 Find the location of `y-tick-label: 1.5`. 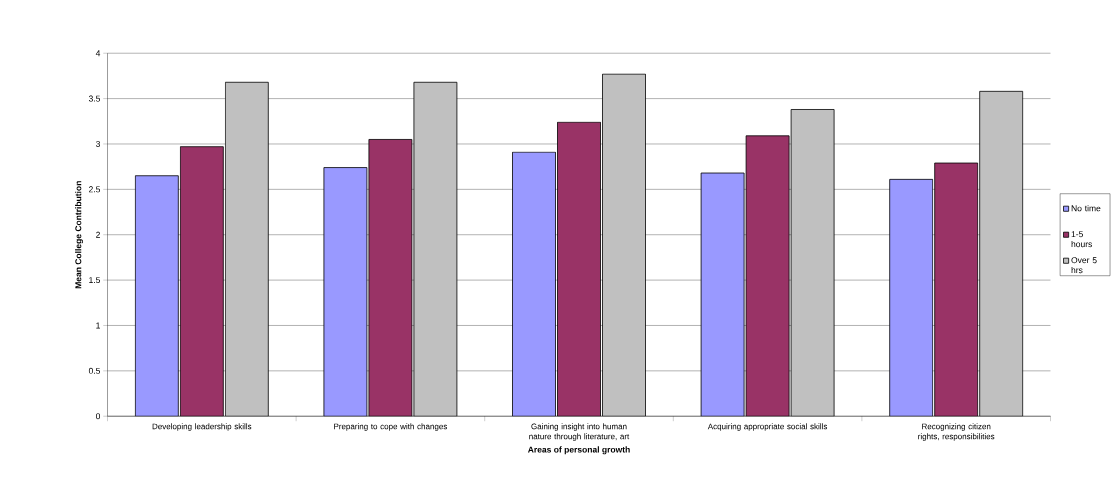

y-tick-label: 1.5 is located at coordinates (95, 280).